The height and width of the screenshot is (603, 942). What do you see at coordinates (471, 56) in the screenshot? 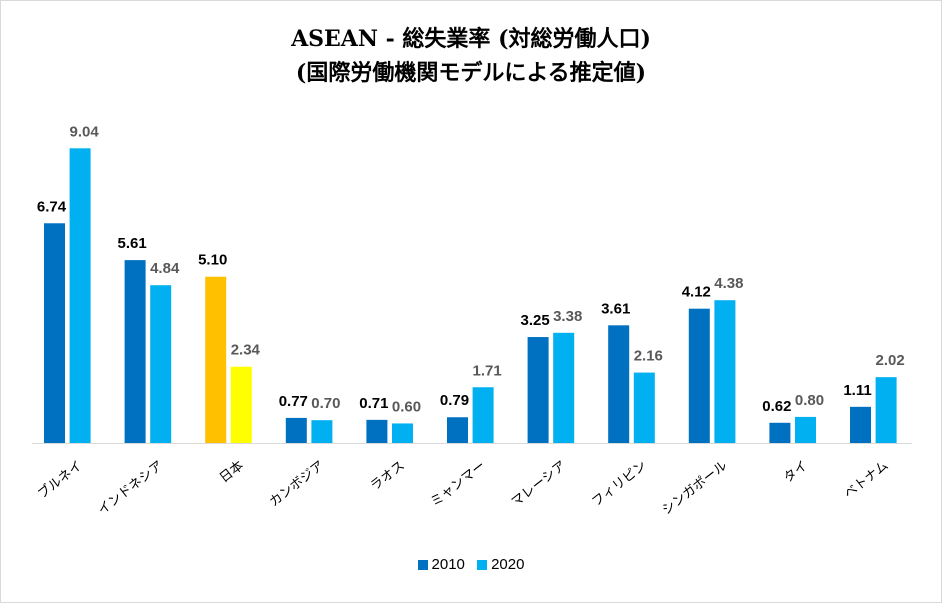
I see `chart-title: ASEAN - 総失業率 (対総労働人口) (国際労働機関モデルによる推定値)` at bounding box center [471, 56].